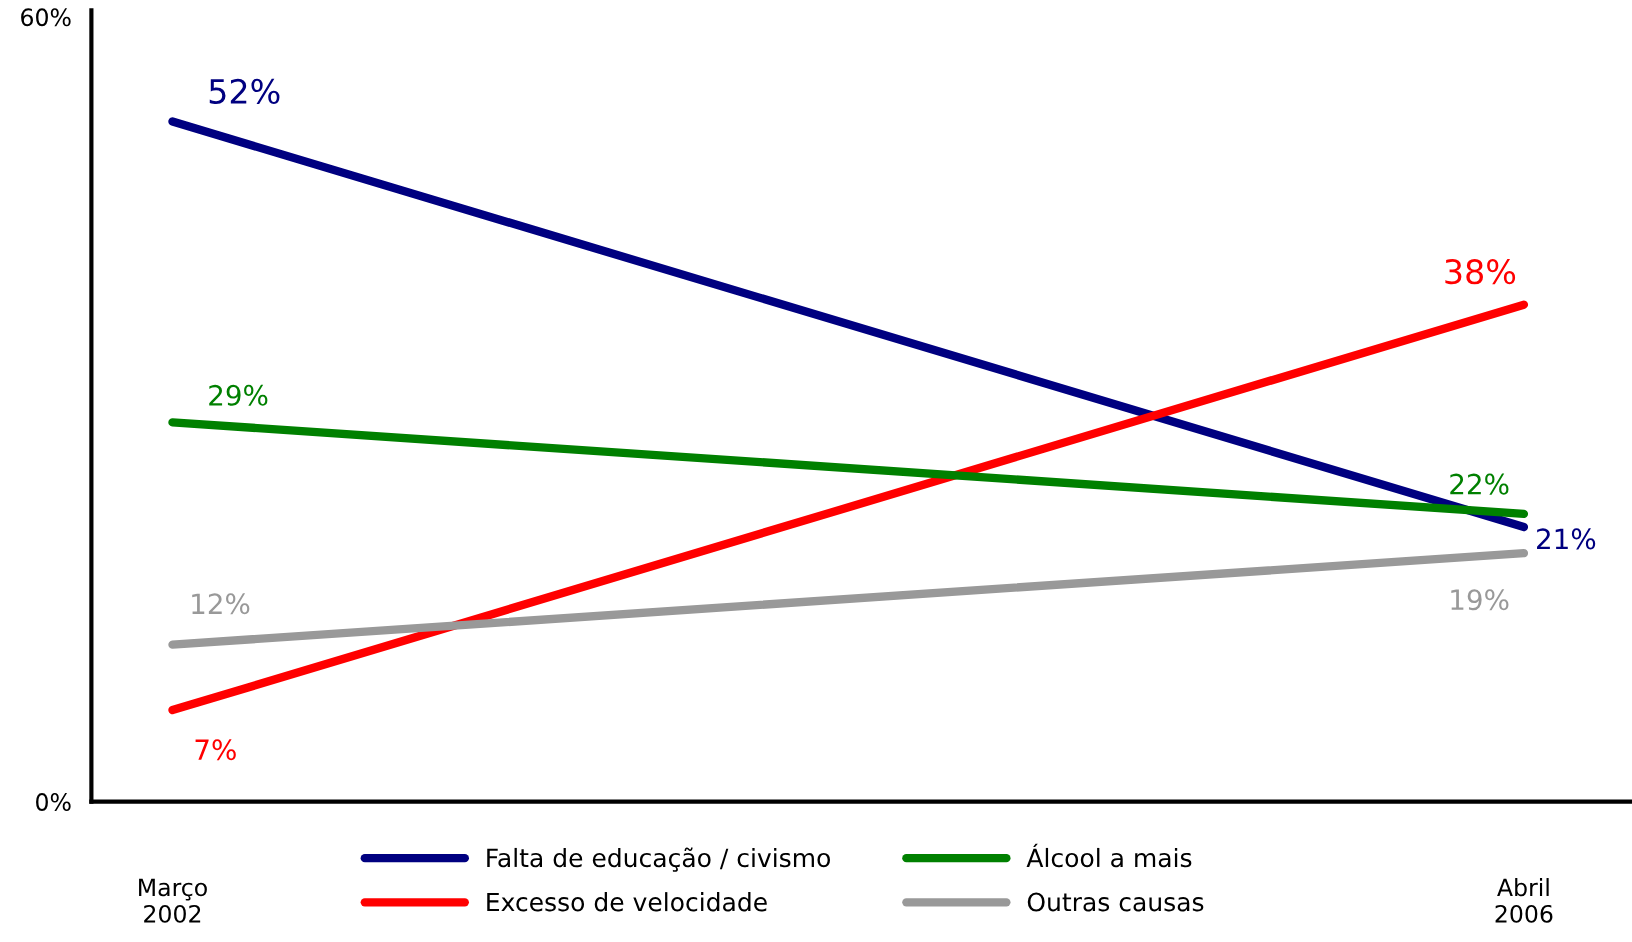 The height and width of the screenshot is (942, 1632). I want to click on data-label: 52%, so click(244, 91).